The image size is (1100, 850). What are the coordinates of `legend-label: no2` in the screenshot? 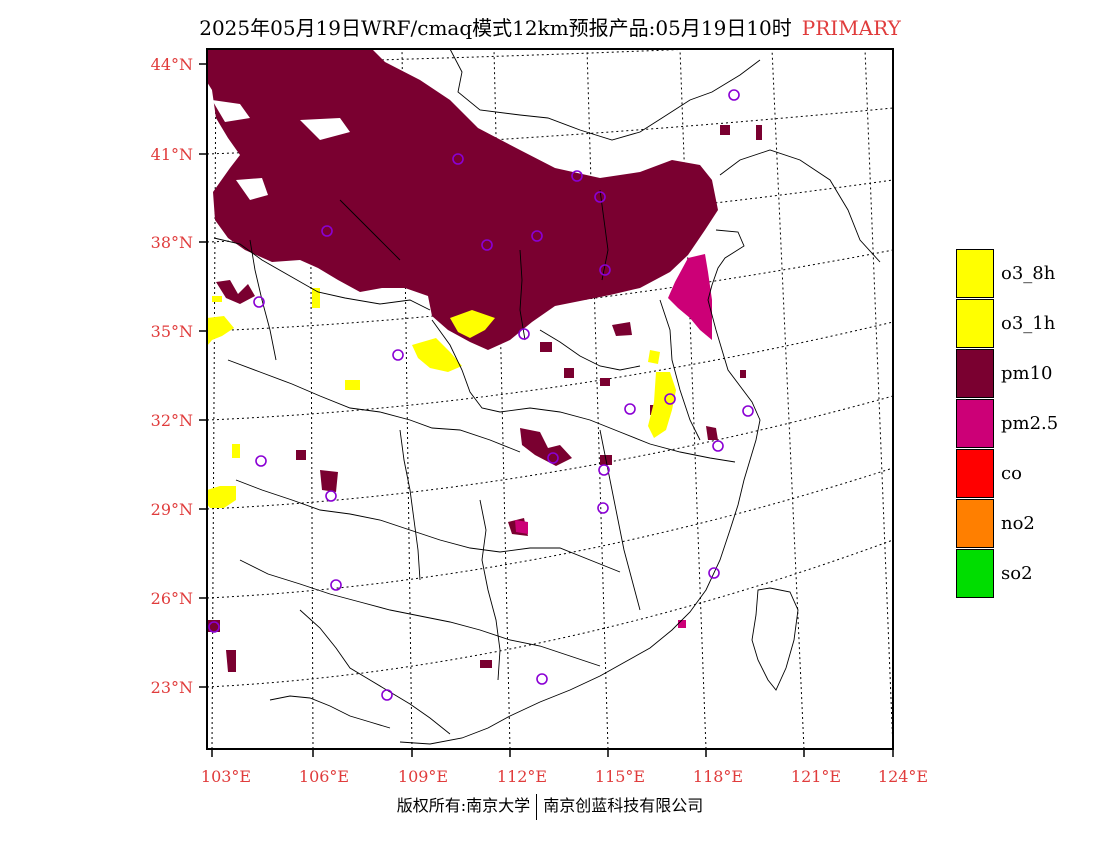 It's located at (1018, 523).